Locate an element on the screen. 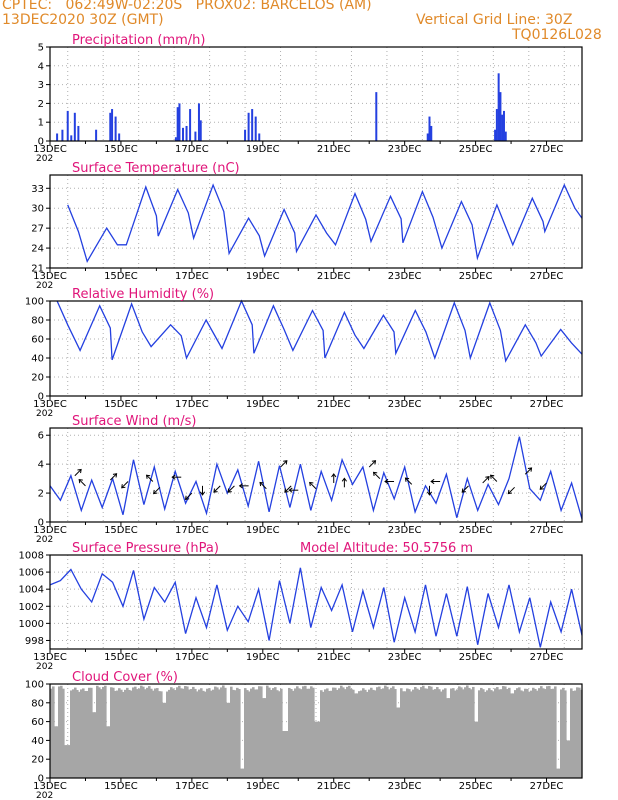 The width and height of the screenshot is (618, 800). y-tick-label: 1002 is located at coordinates (31, 607).